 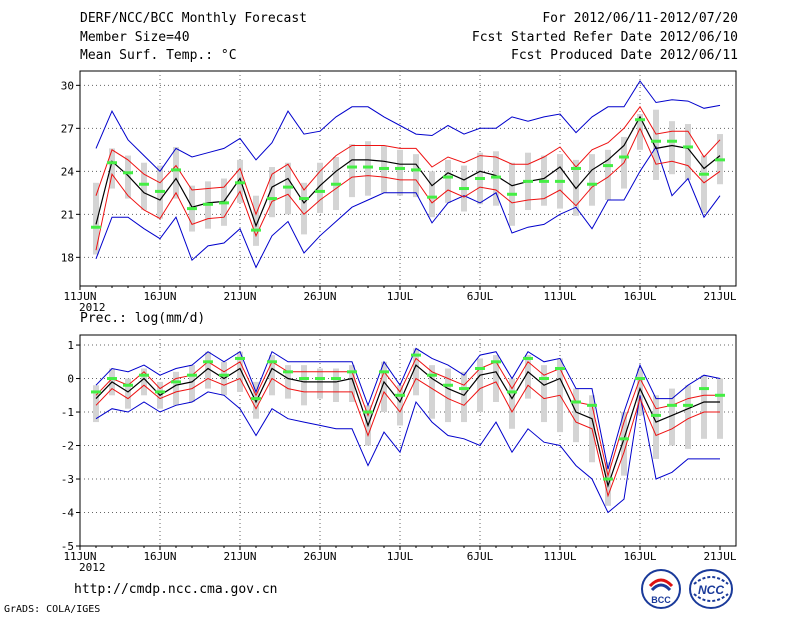 I want to click on ncc-logo: NCC, so click(x=711, y=589).